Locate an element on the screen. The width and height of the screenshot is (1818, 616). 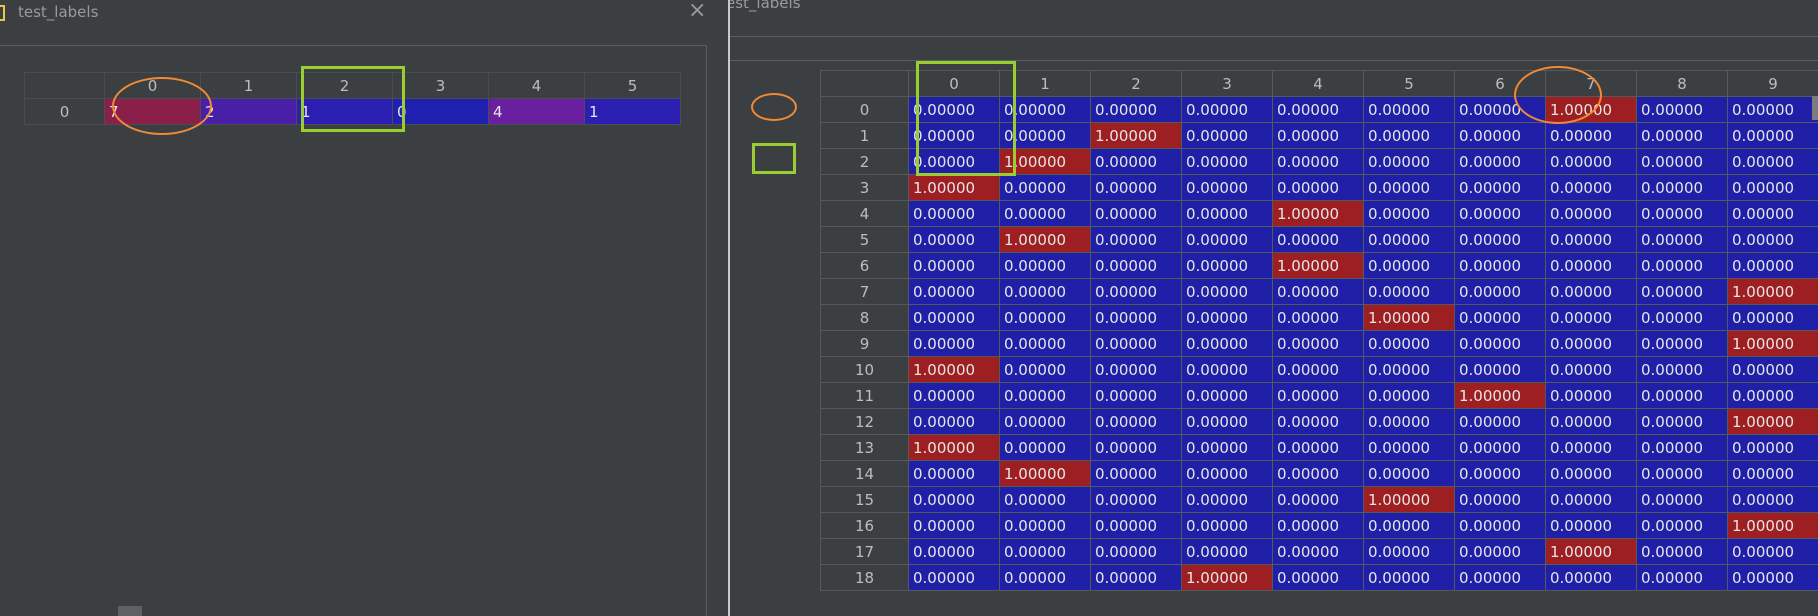
row-header: 9 is located at coordinates (864, 343).